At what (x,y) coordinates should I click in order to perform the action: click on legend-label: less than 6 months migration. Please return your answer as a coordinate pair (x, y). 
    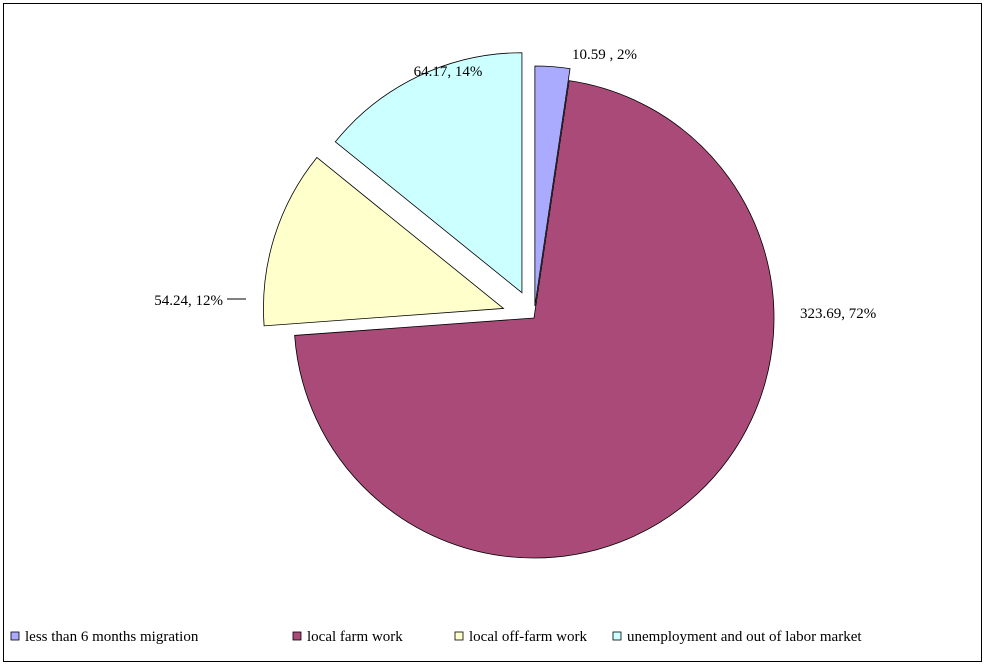
    Looking at the image, I should click on (112, 637).